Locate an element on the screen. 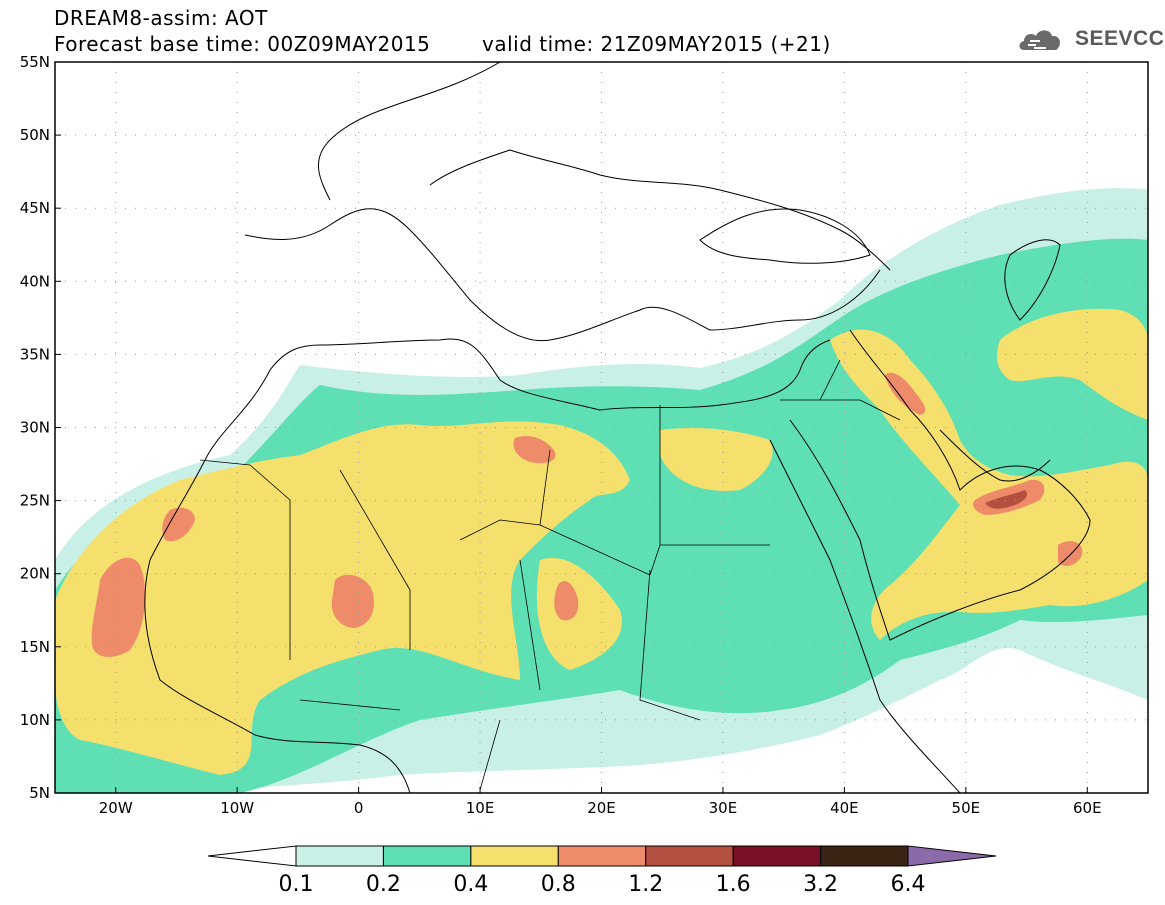 This screenshot has width=1165, height=905. aot-band-0.8-mali is located at coordinates (353, 601).